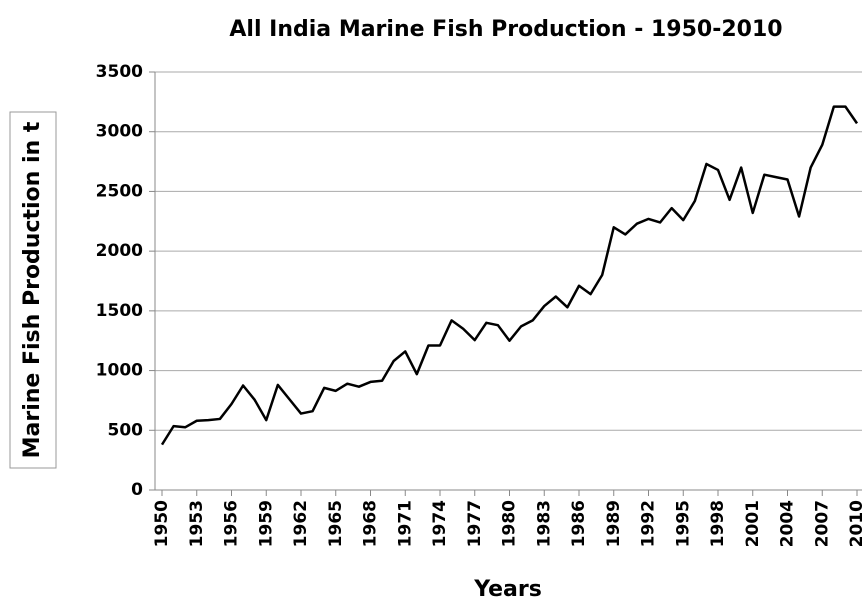  I want to click on x-tick-label: 1992, so click(649, 523).